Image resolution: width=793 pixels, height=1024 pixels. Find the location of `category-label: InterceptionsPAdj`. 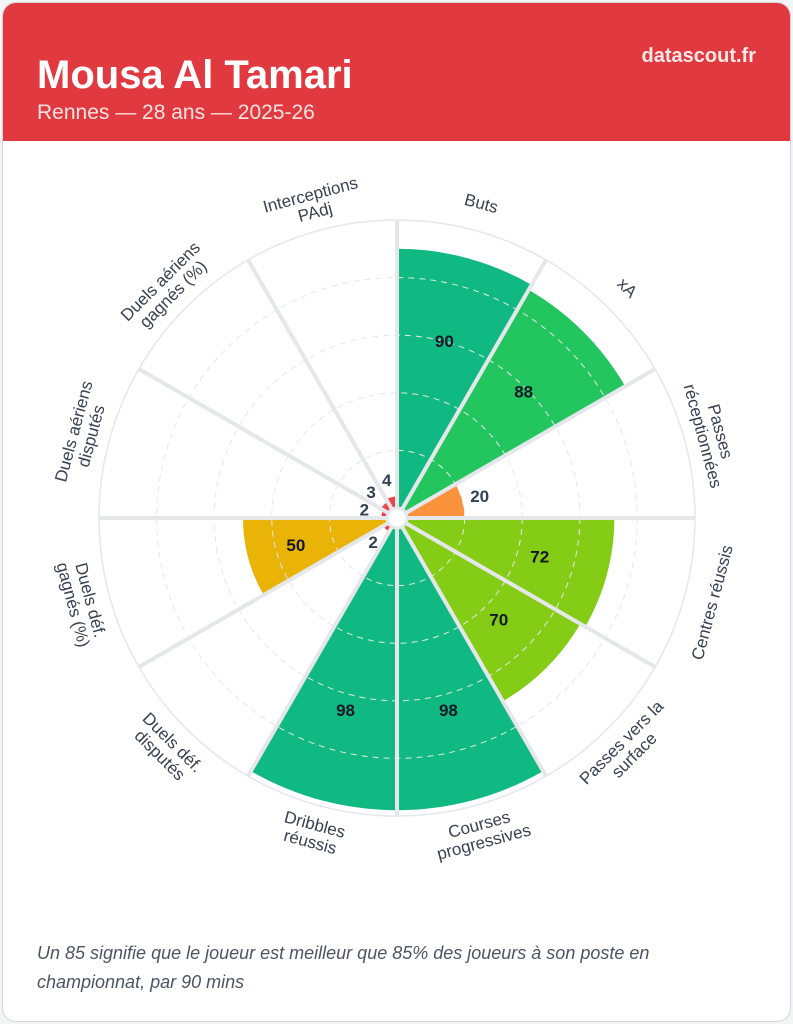

category-label: InterceptionsPAdj is located at coordinates (313, 203).